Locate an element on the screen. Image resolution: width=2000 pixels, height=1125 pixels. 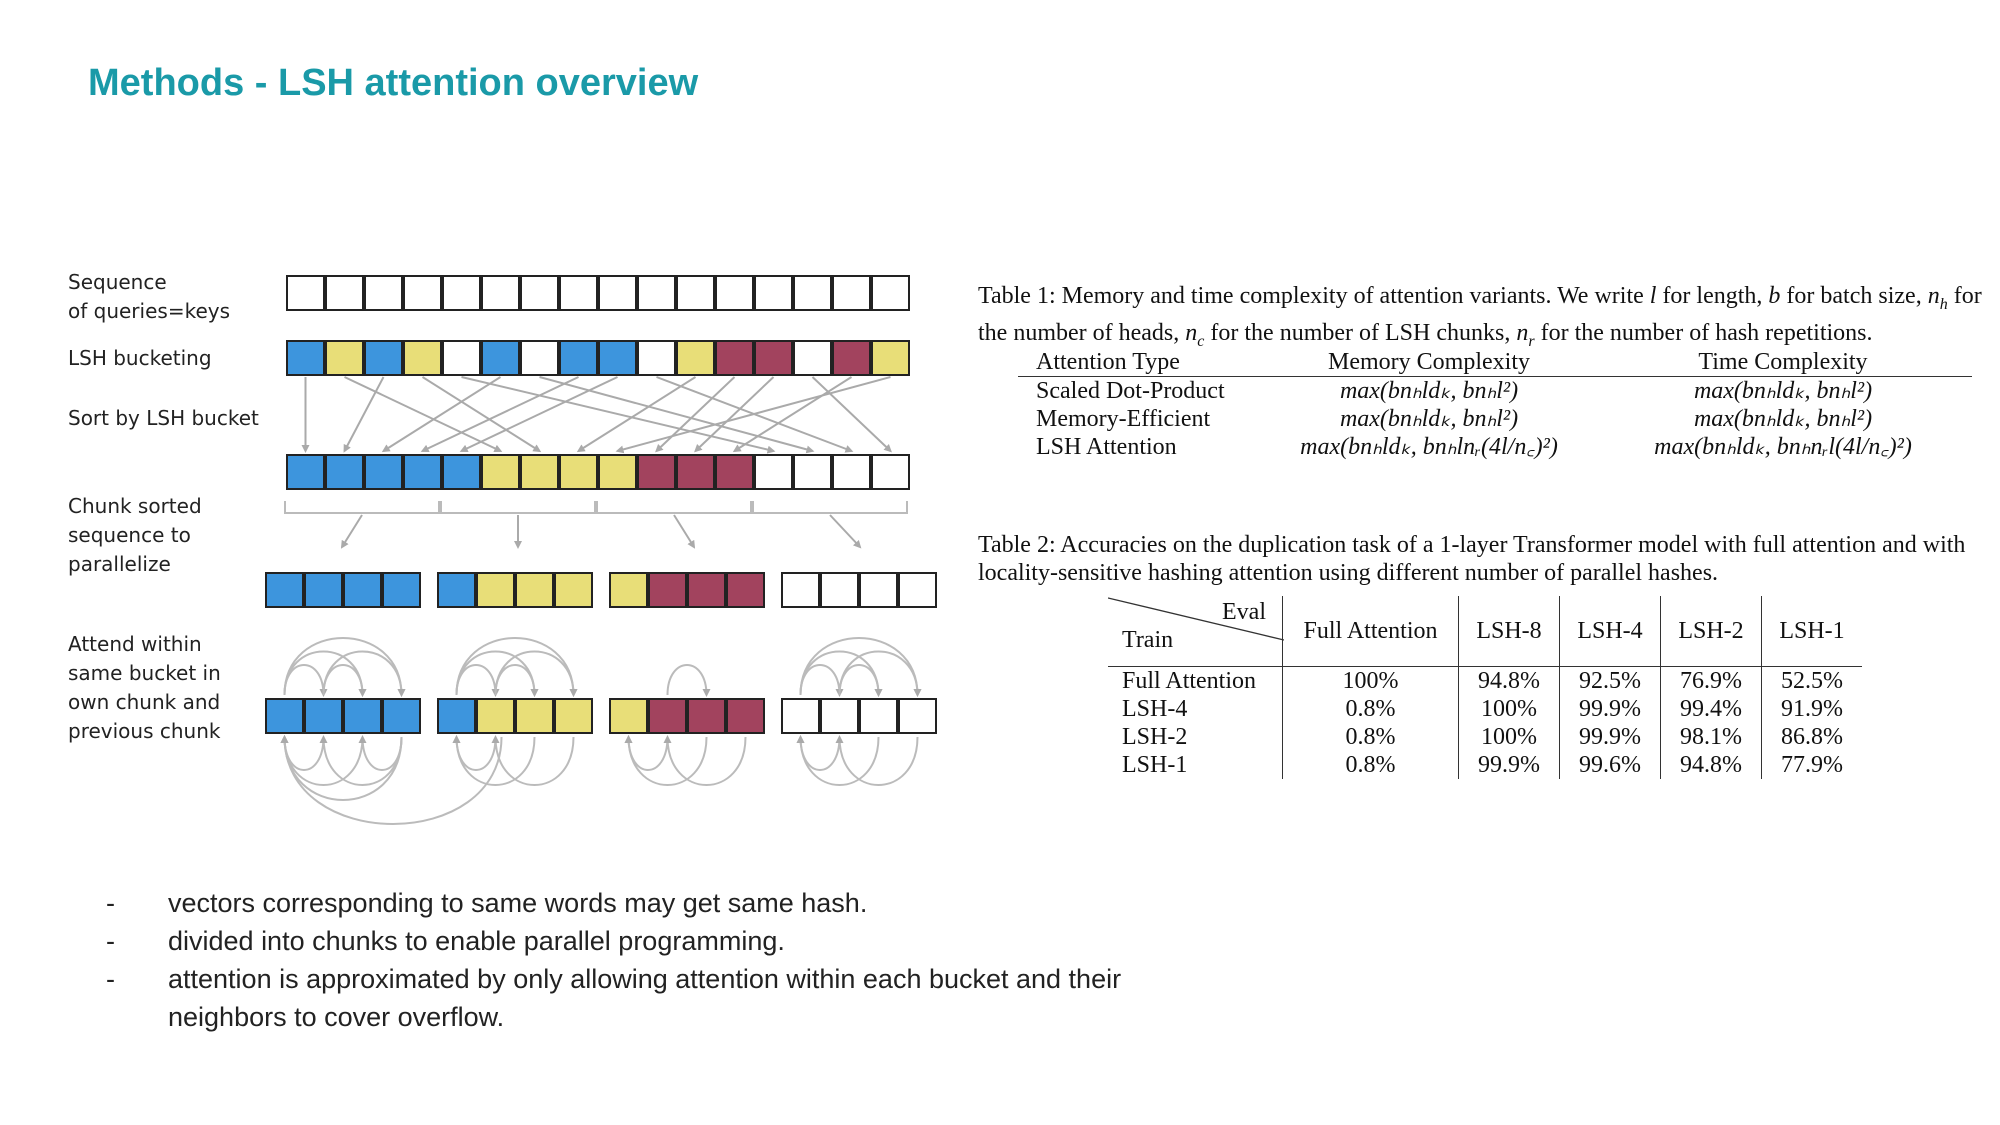
table2-cell: 0.8% is located at coordinates (1370, 765).